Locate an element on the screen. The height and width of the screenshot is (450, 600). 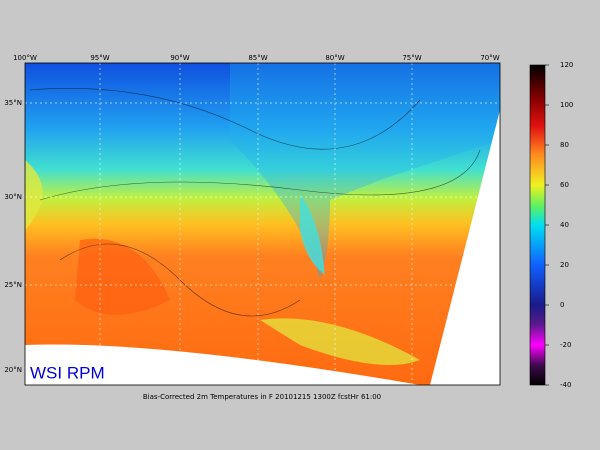
latitude-label: 25°N is located at coordinates (13, 285).